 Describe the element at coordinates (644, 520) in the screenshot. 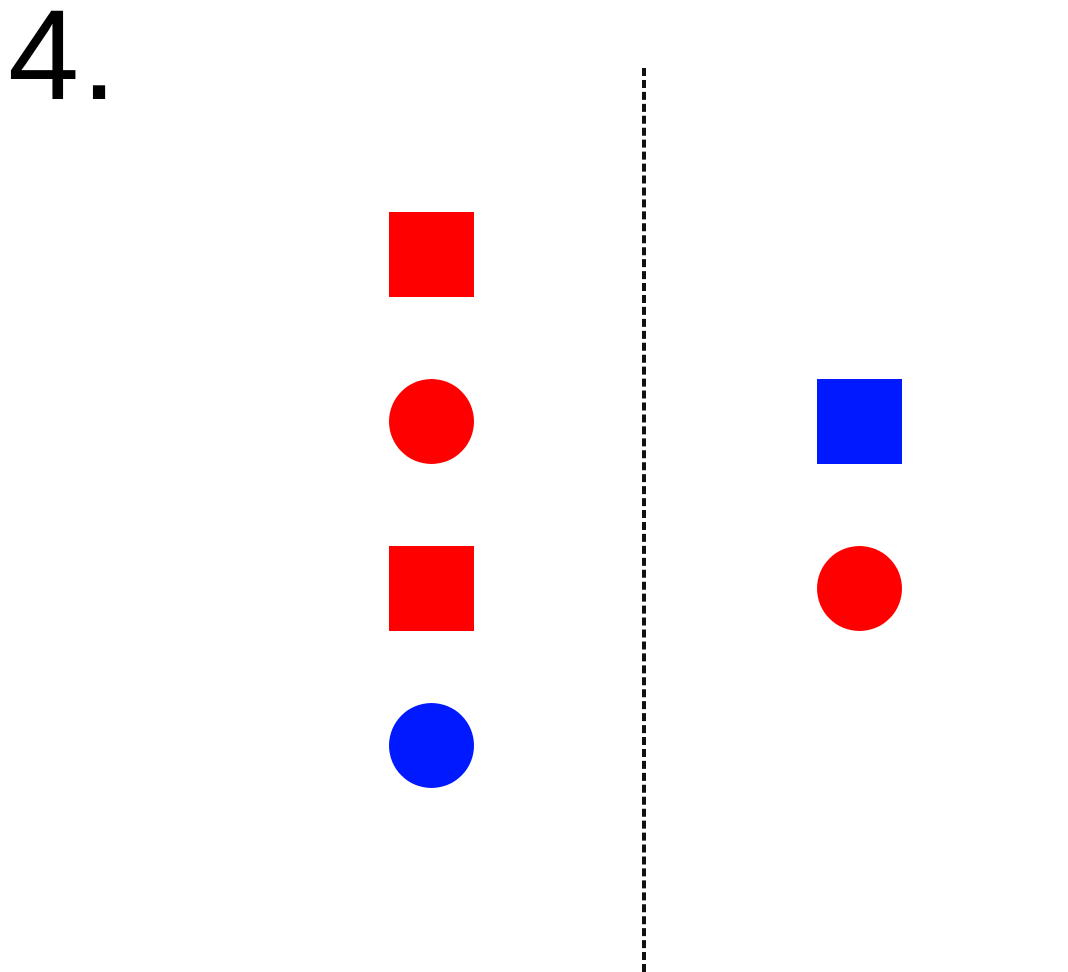

I see `dashed-divider-line` at that location.